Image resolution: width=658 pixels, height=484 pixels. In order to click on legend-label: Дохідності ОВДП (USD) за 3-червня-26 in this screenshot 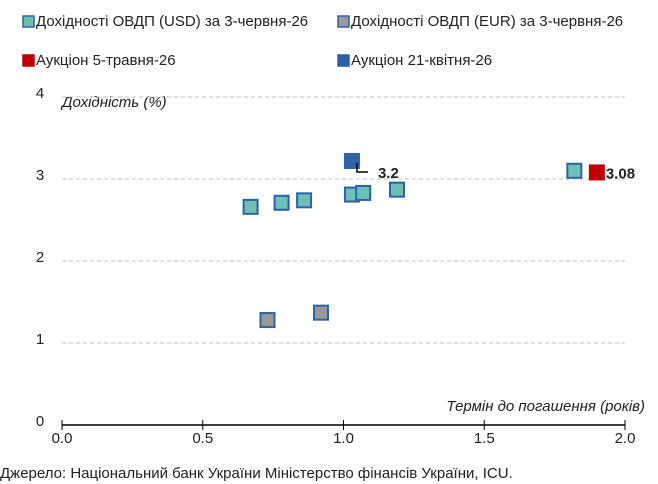, I will do `click(172, 21)`.